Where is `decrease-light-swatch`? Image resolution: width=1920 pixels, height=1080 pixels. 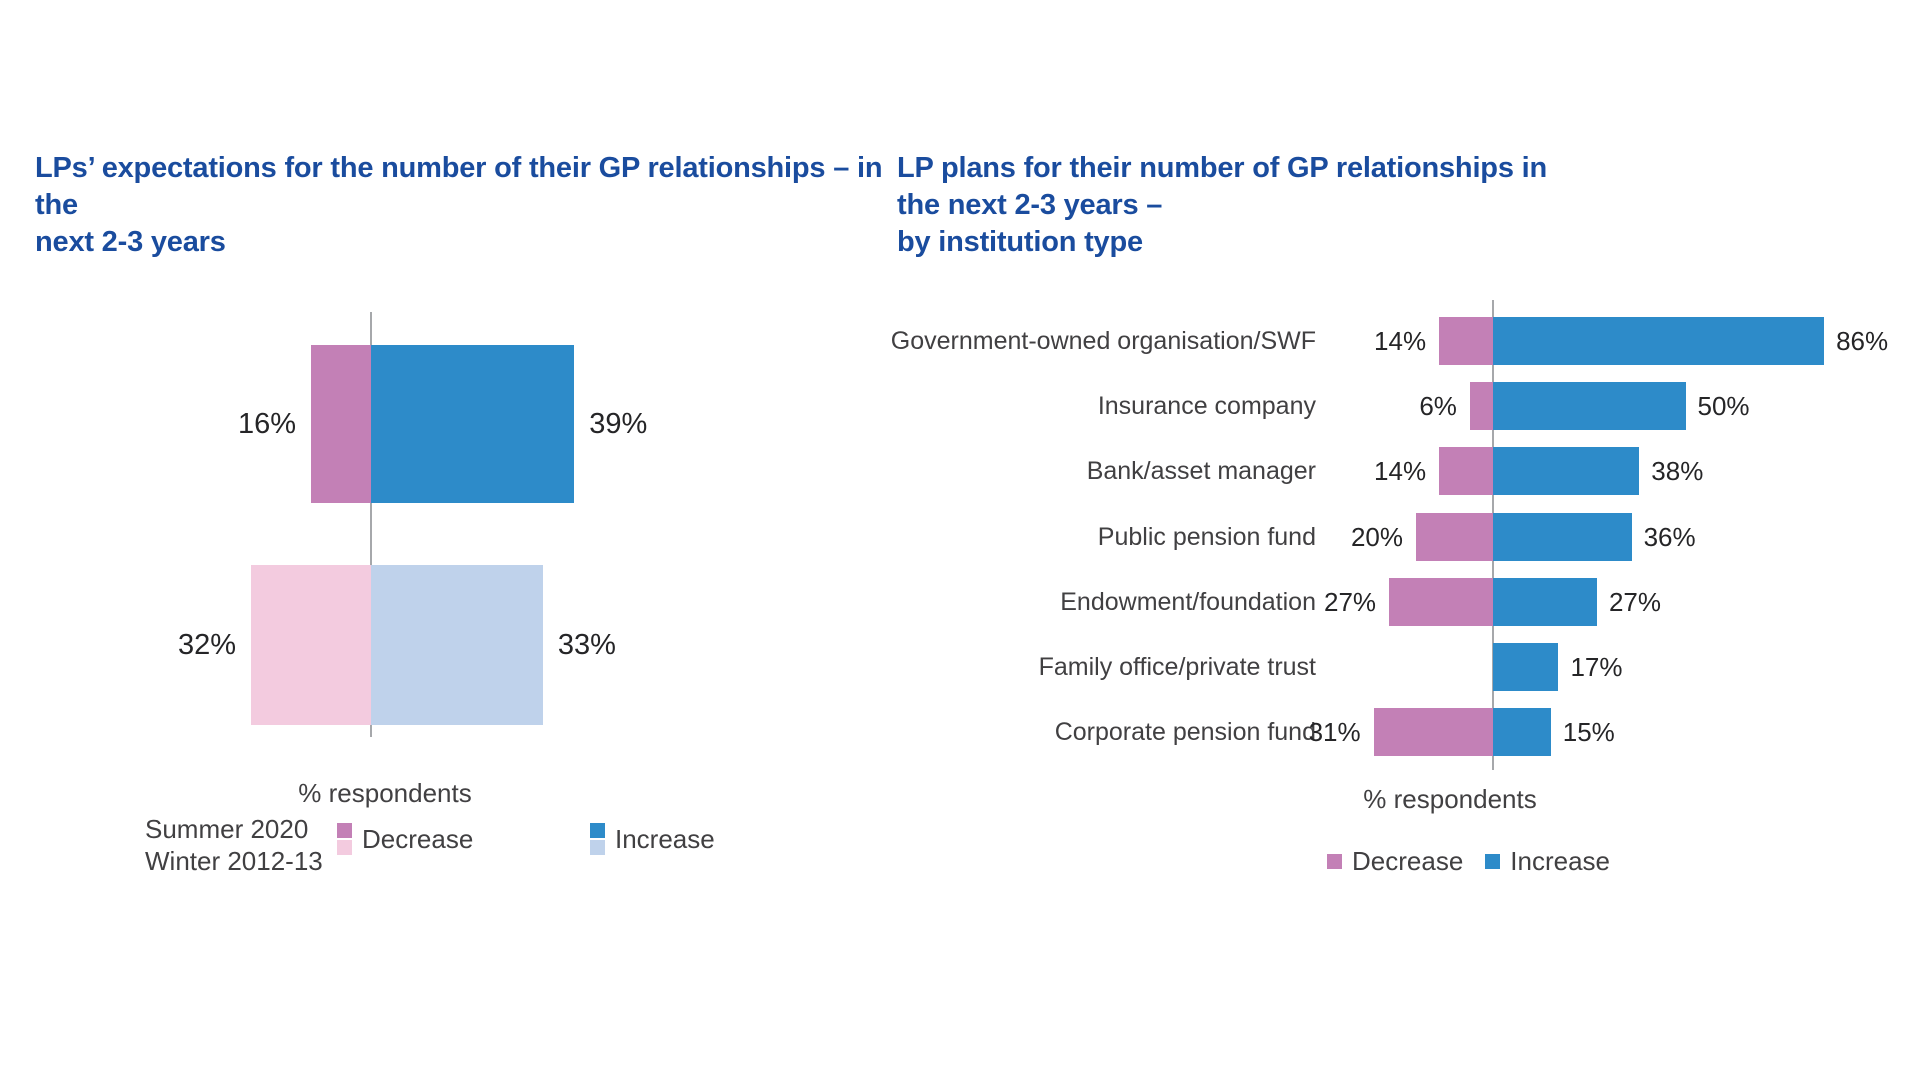
decrease-light-swatch is located at coordinates (344, 847).